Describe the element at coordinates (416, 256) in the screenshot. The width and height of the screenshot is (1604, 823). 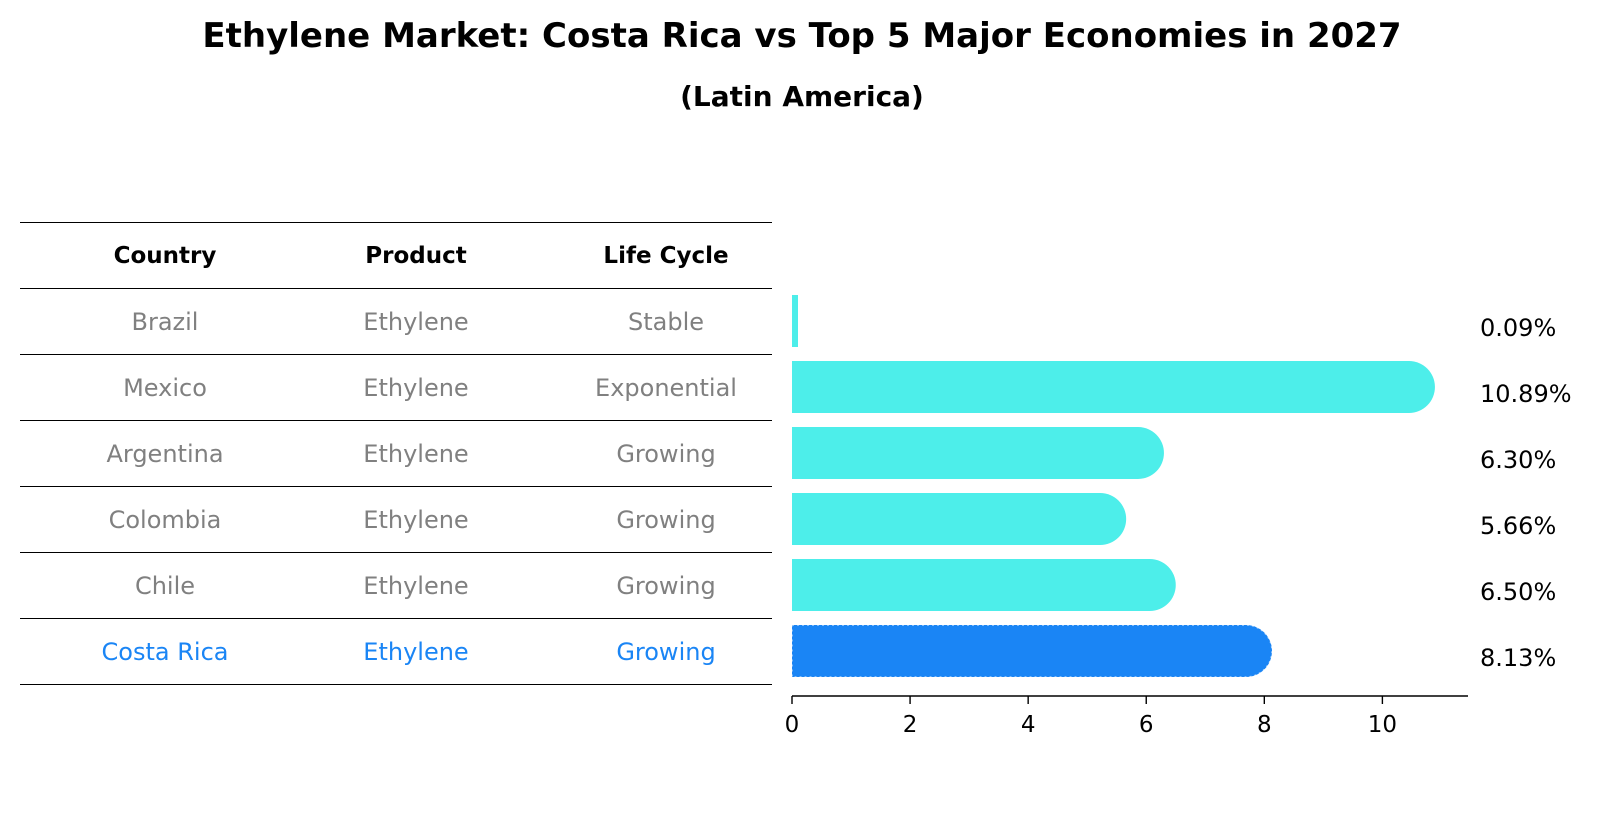
I see `header-product: Product` at that location.